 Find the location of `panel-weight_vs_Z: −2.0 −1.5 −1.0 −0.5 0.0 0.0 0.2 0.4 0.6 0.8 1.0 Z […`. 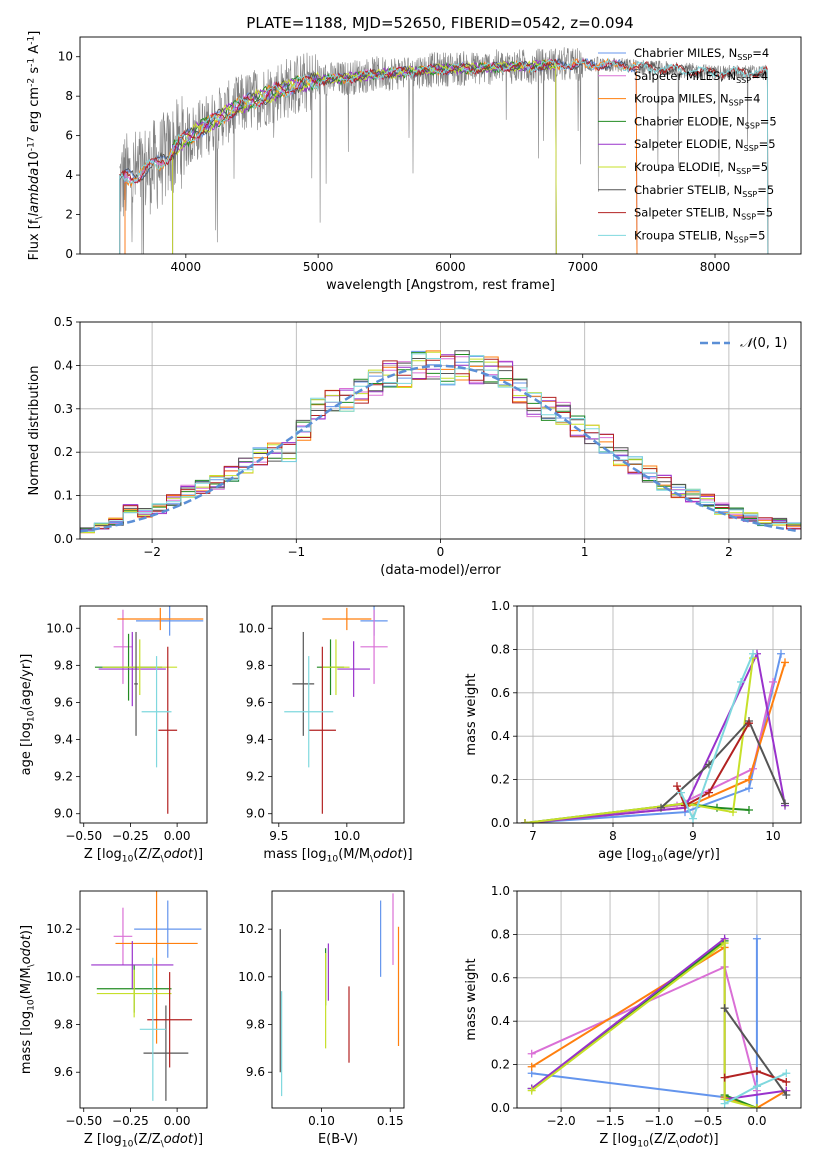

panel-weight_vs_Z: −2.0 −1.5 −1.0 −0.5 0.0 0.0 0.2 0.4 0.6 0.8 1.0 Z [… is located at coordinates (633, 1016).